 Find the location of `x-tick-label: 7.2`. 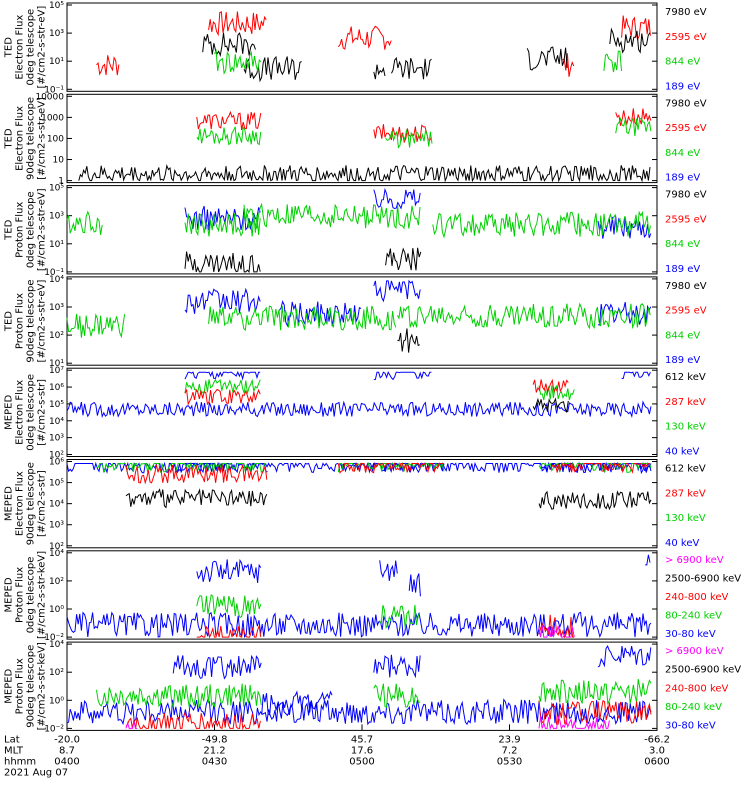

x-tick-label: 7.2 is located at coordinates (510, 750).